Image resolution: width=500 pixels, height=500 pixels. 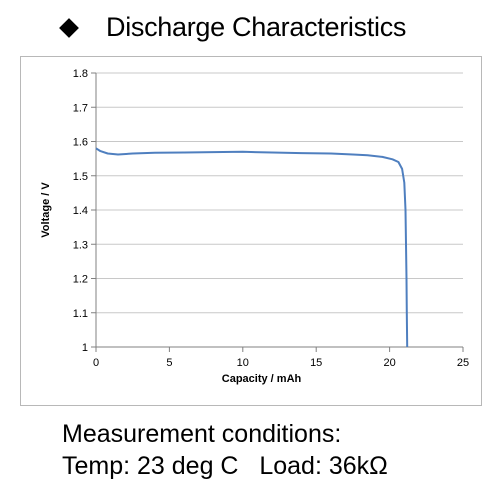 What do you see at coordinates (69, 27) in the screenshot?
I see `diamond-icon` at bounding box center [69, 27].